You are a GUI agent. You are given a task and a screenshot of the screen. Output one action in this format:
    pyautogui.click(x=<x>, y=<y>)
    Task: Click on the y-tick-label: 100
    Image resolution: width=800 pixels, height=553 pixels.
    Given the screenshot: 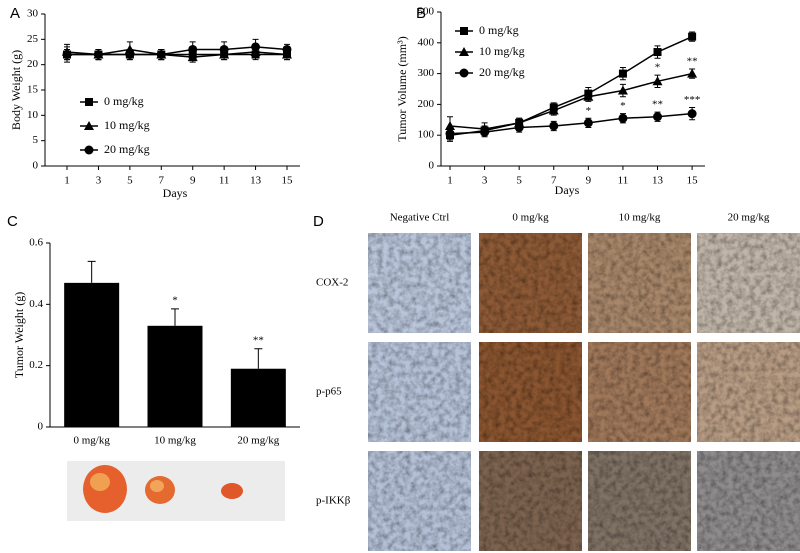 What is the action you would take?
    pyautogui.click(x=426, y=135)
    